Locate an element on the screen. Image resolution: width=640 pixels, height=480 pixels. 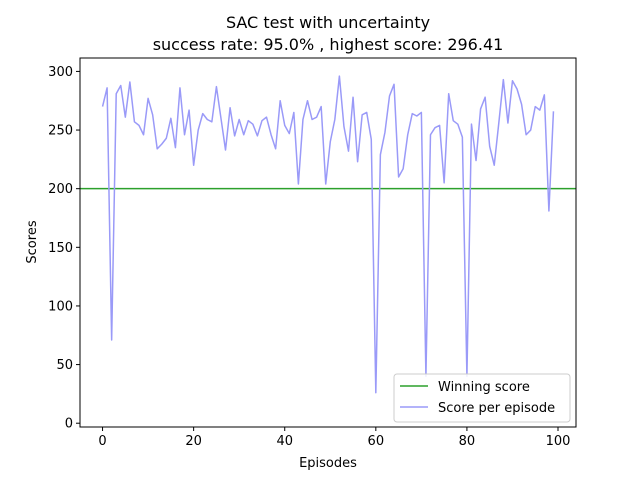
x-axis-label: Episodes is located at coordinates (328, 463).